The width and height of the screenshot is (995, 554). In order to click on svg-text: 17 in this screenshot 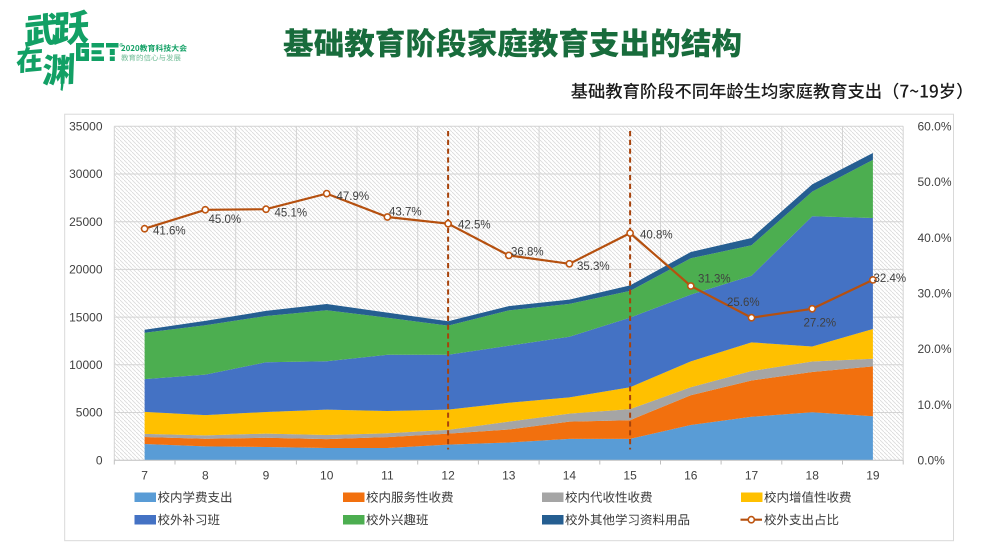, I will do `click(752, 476)`.